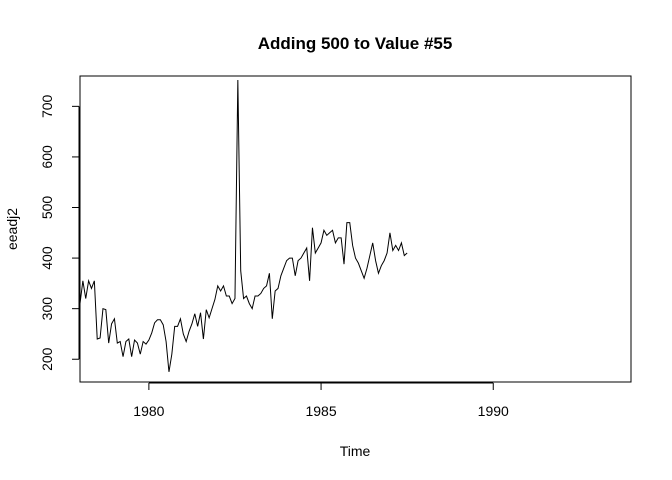 The width and height of the screenshot is (672, 480). Describe the element at coordinates (321, 400) in the screenshot. I see `x-axis: 1980 1985 1990` at that location.